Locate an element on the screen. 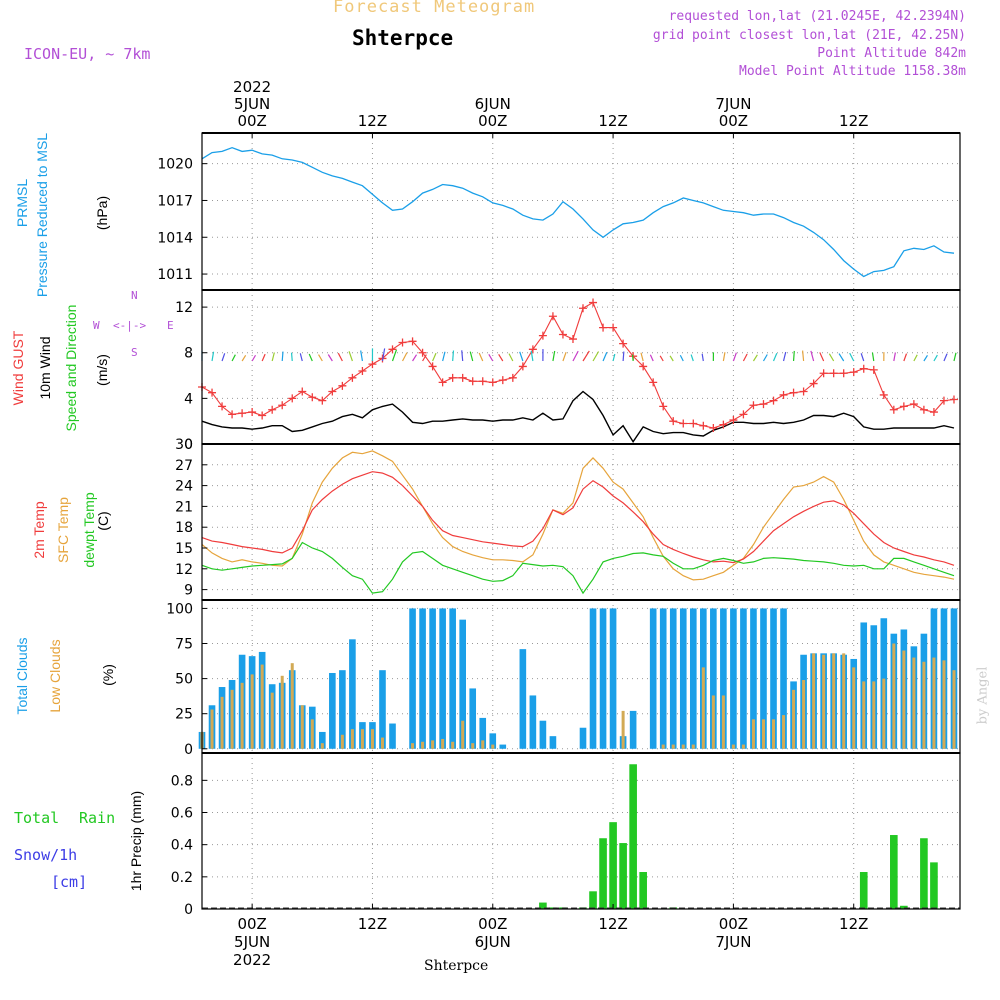 Image resolution: width=1000 pixels, height=1000 pixels. ytick-label: 30 is located at coordinates (184, 445).